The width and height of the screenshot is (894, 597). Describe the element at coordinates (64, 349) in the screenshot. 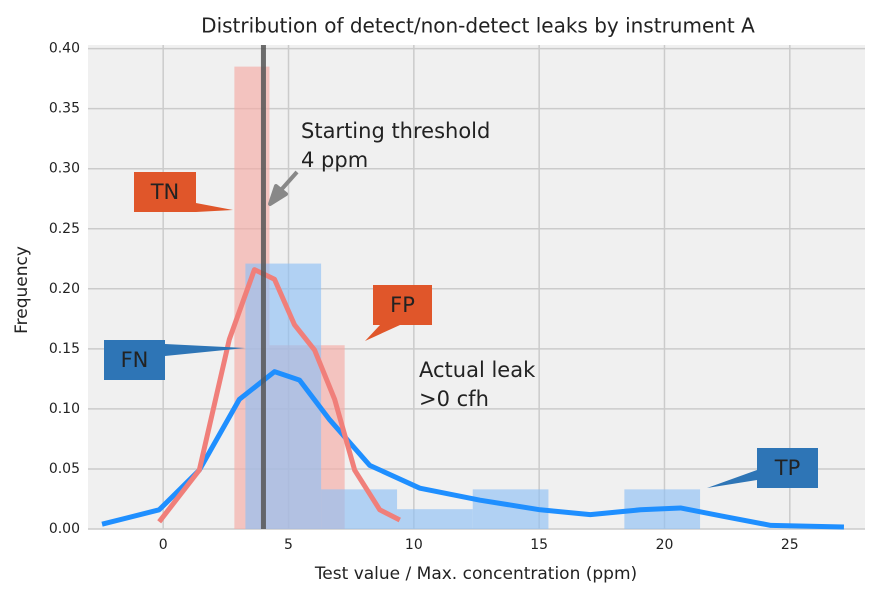

I see `y-tick-label: 0.15` at that location.